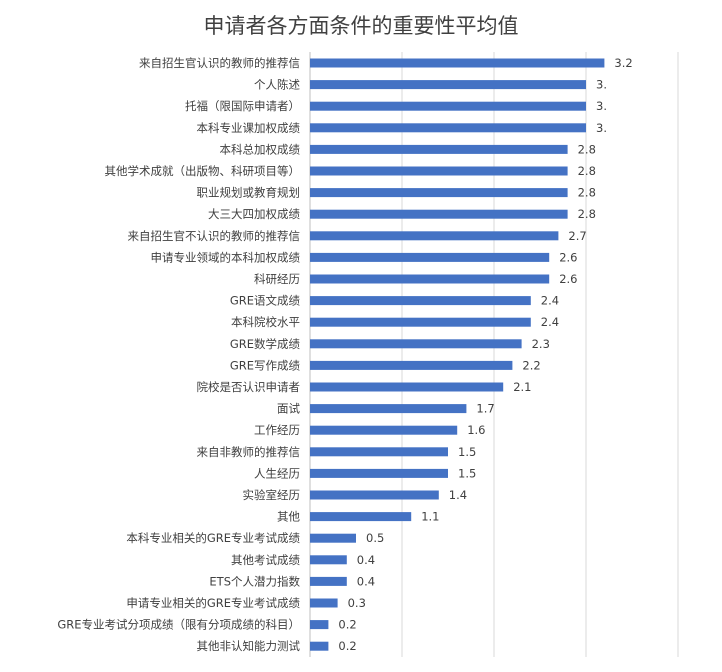 Image resolution: width=722 pixels, height=672 pixels. I want to click on data-label: 3.2, so click(623, 63).